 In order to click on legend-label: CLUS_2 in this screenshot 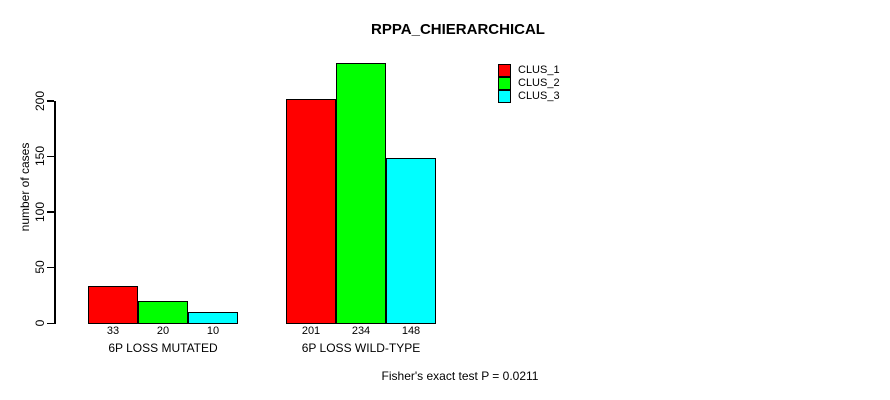, I will do `click(539, 83)`.